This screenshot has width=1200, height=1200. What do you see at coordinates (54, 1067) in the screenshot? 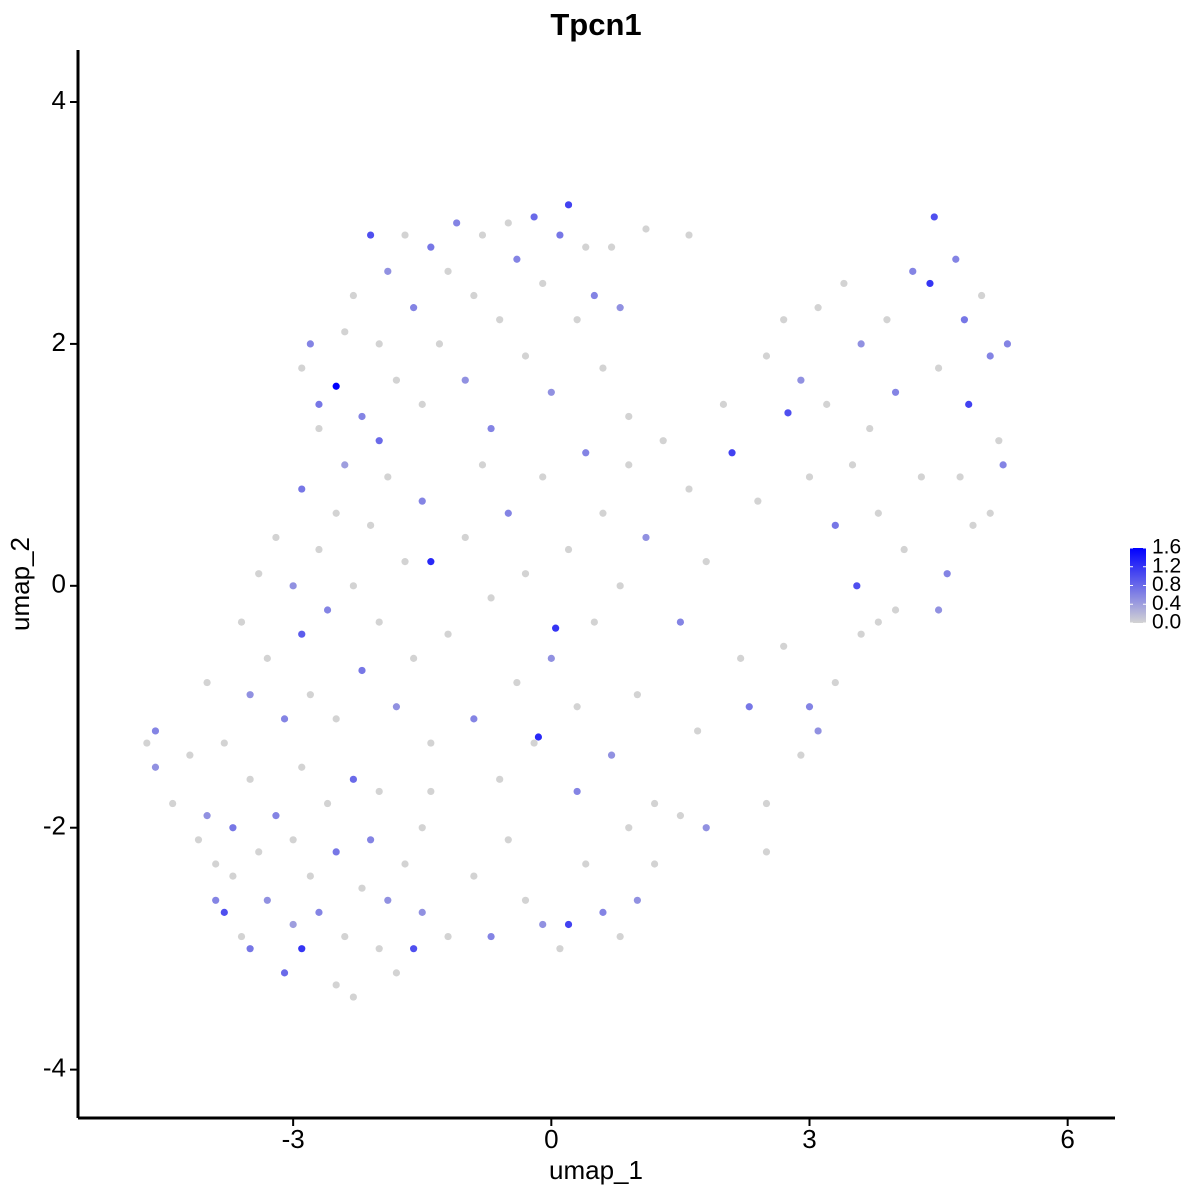
I see `y-tick-label: -4` at bounding box center [54, 1067].